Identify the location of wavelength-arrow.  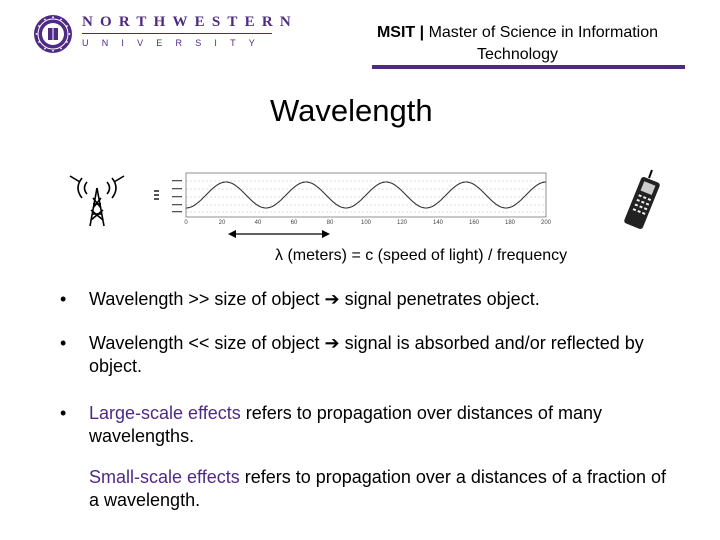
(279, 234).